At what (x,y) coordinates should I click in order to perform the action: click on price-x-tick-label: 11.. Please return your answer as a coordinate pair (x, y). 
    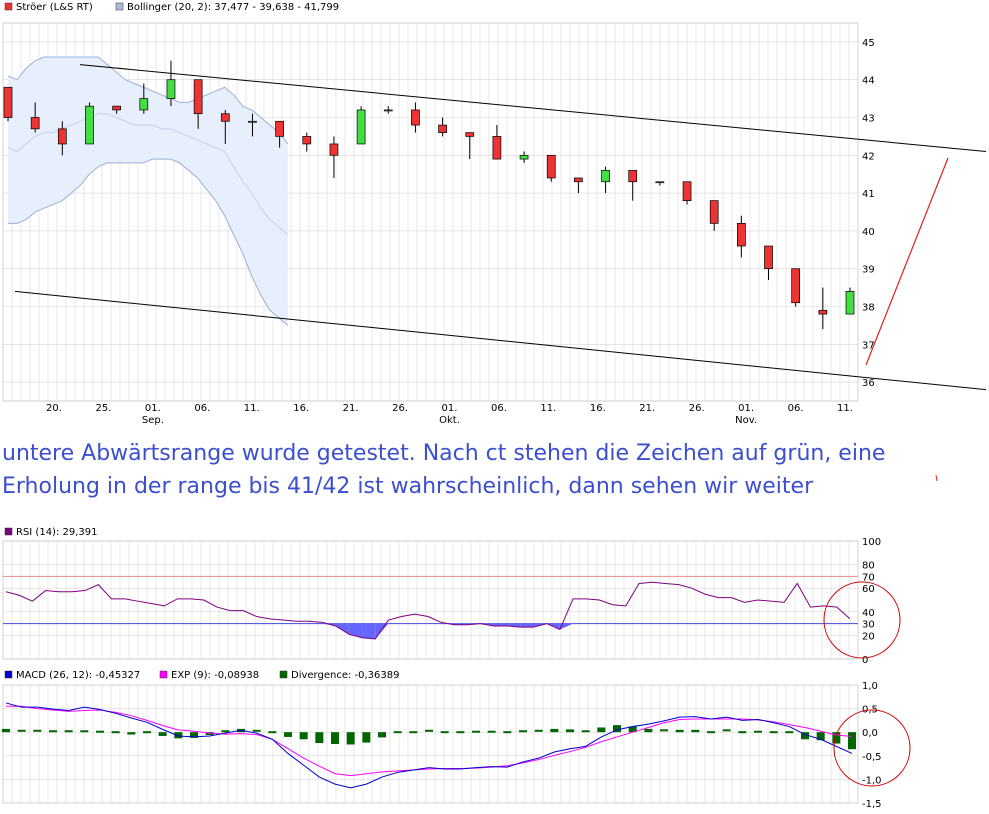
    Looking at the image, I should click on (252, 408).